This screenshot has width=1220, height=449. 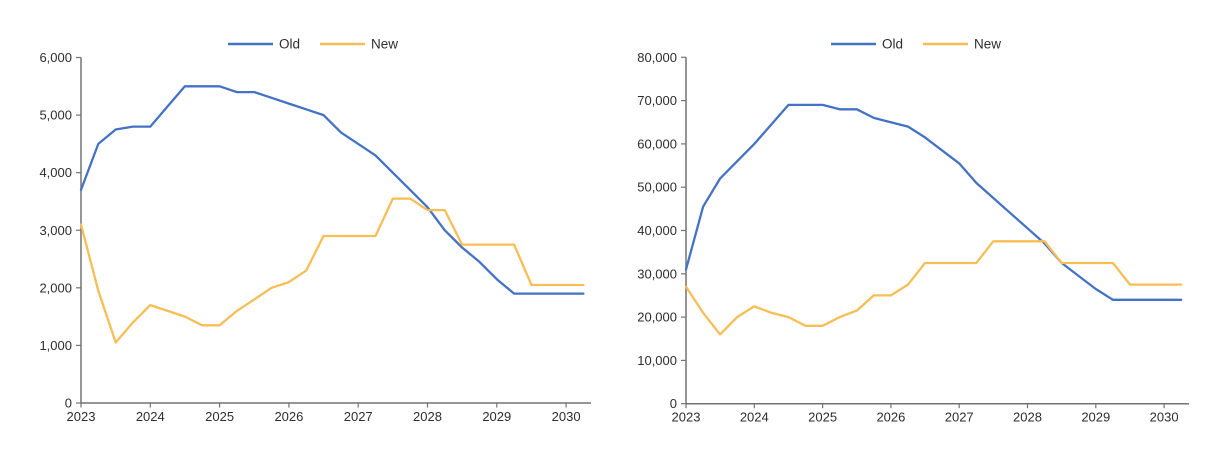 What do you see at coordinates (55, 57) in the screenshot?
I see `y-tick-label: 6,000` at bounding box center [55, 57].